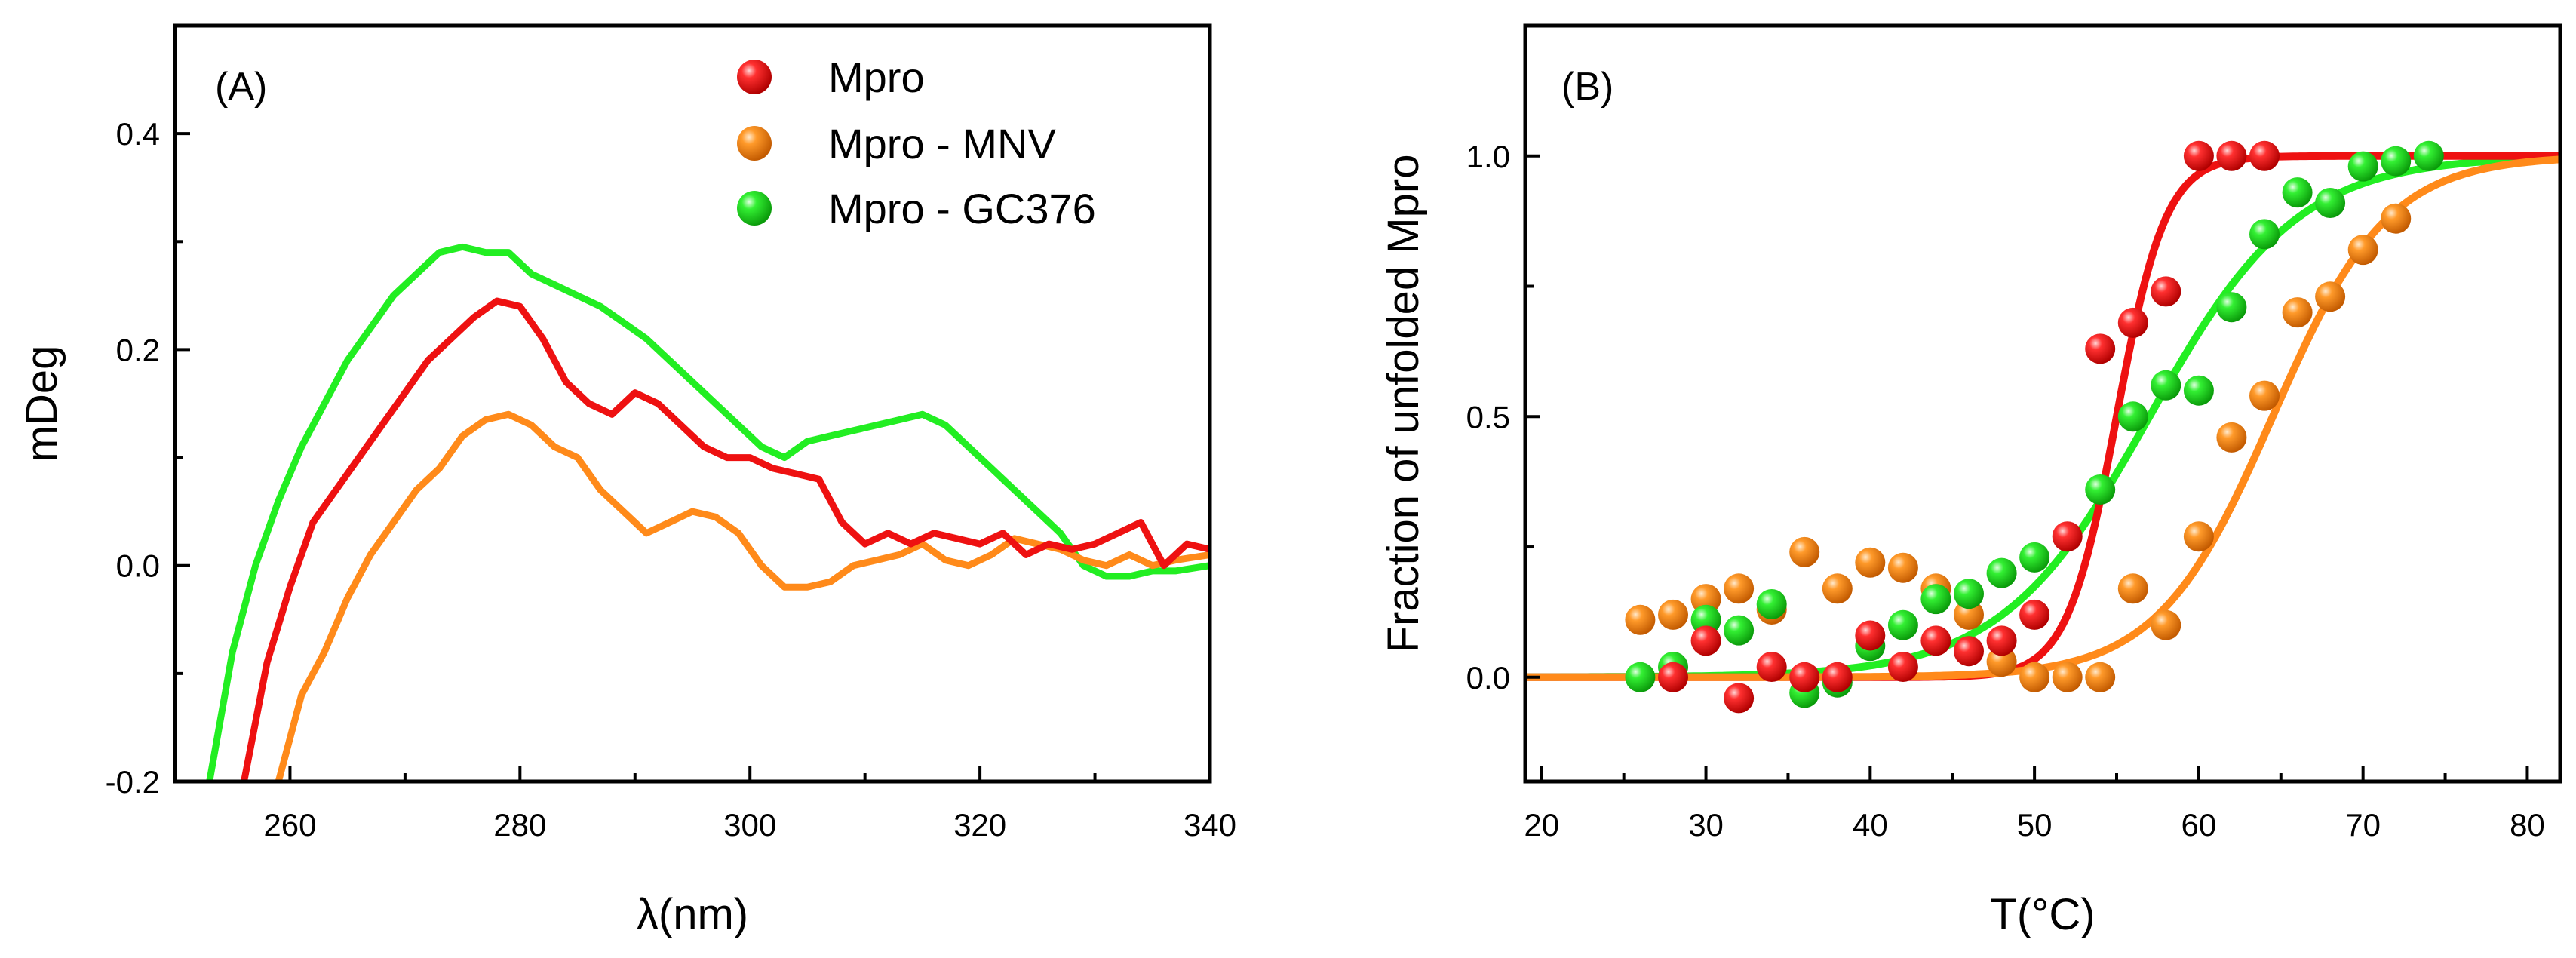 The image size is (2576, 958). What do you see at coordinates (1541, 825) in the screenshot?
I see `x-tick-label: 20` at bounding box center [1541, 825].